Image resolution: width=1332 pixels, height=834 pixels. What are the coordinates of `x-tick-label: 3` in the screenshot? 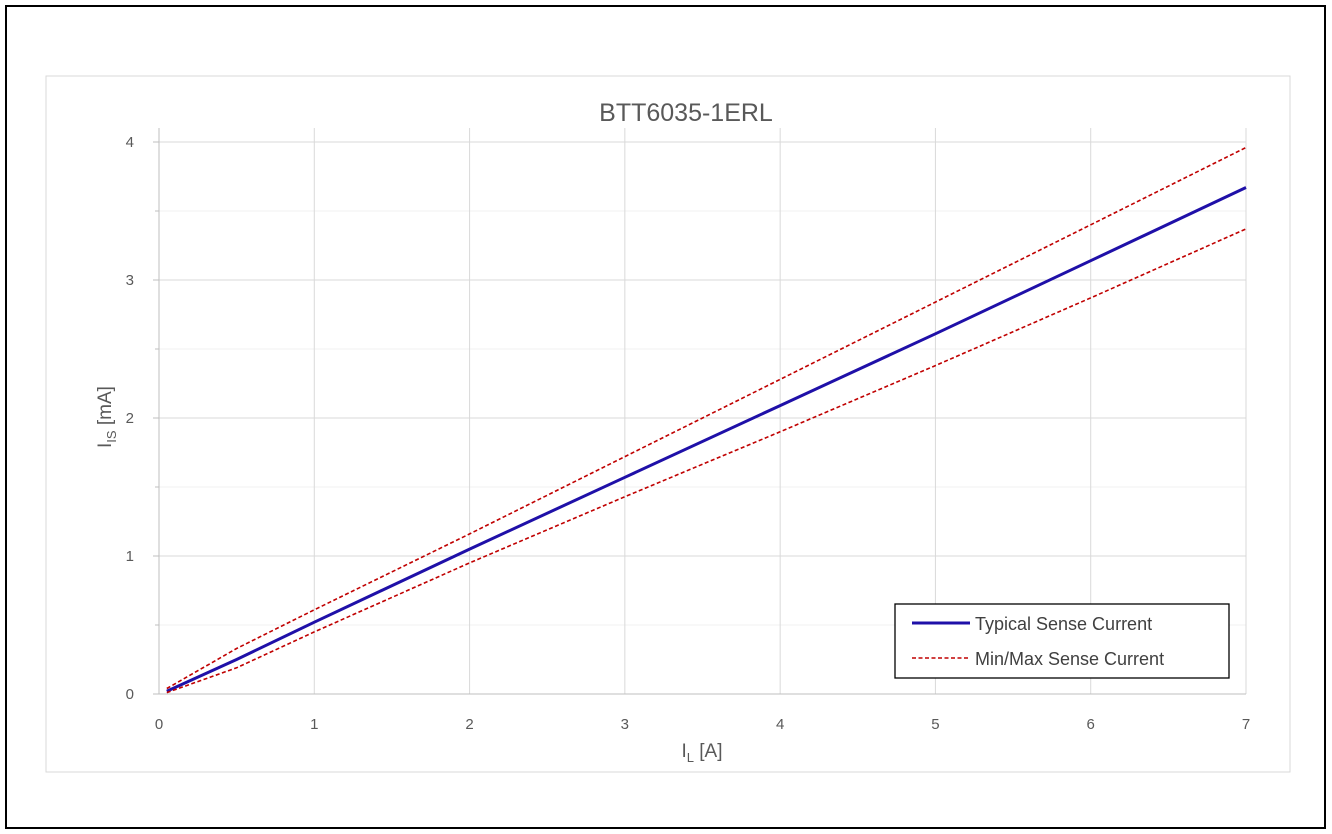 It's located at (625, 724).